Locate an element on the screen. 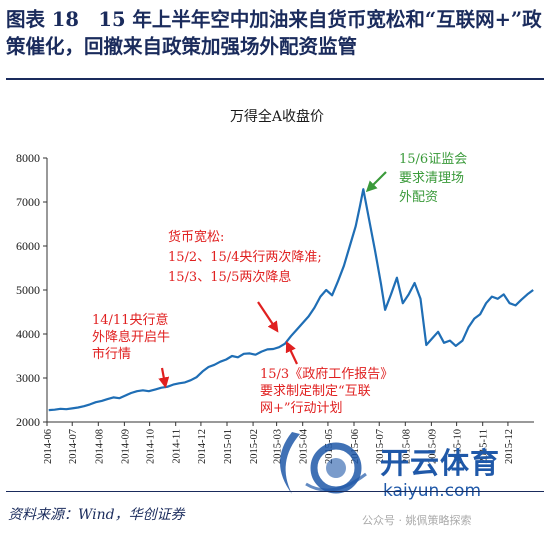  x-tick-label: 2015-12 is located at coordinates (509, 446).